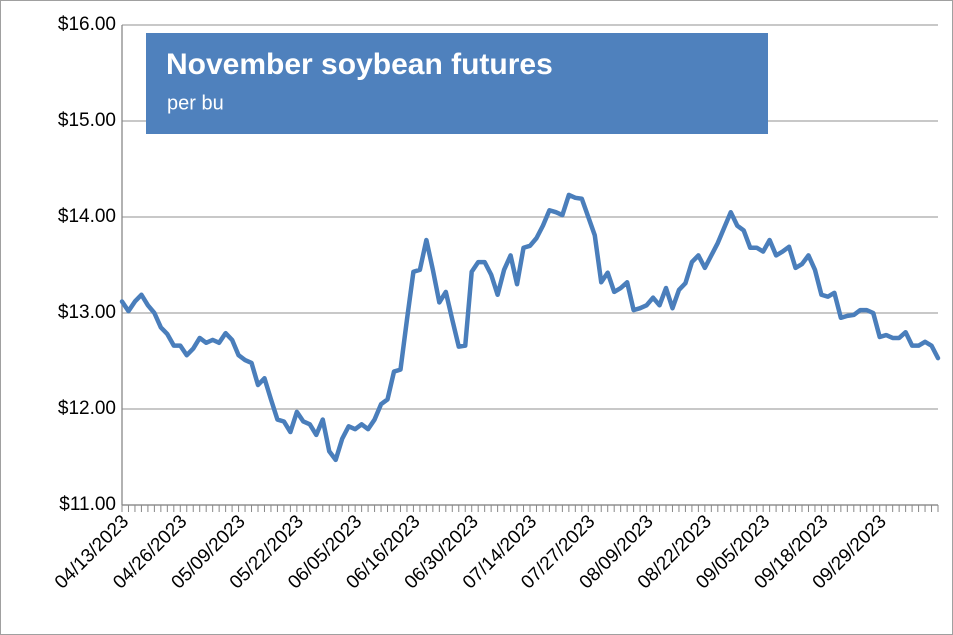 The image size is (953, 635). Describe the element at coordinates (87, 504) in the screenshot. I see `y-tick-label: $11.00` at that location.